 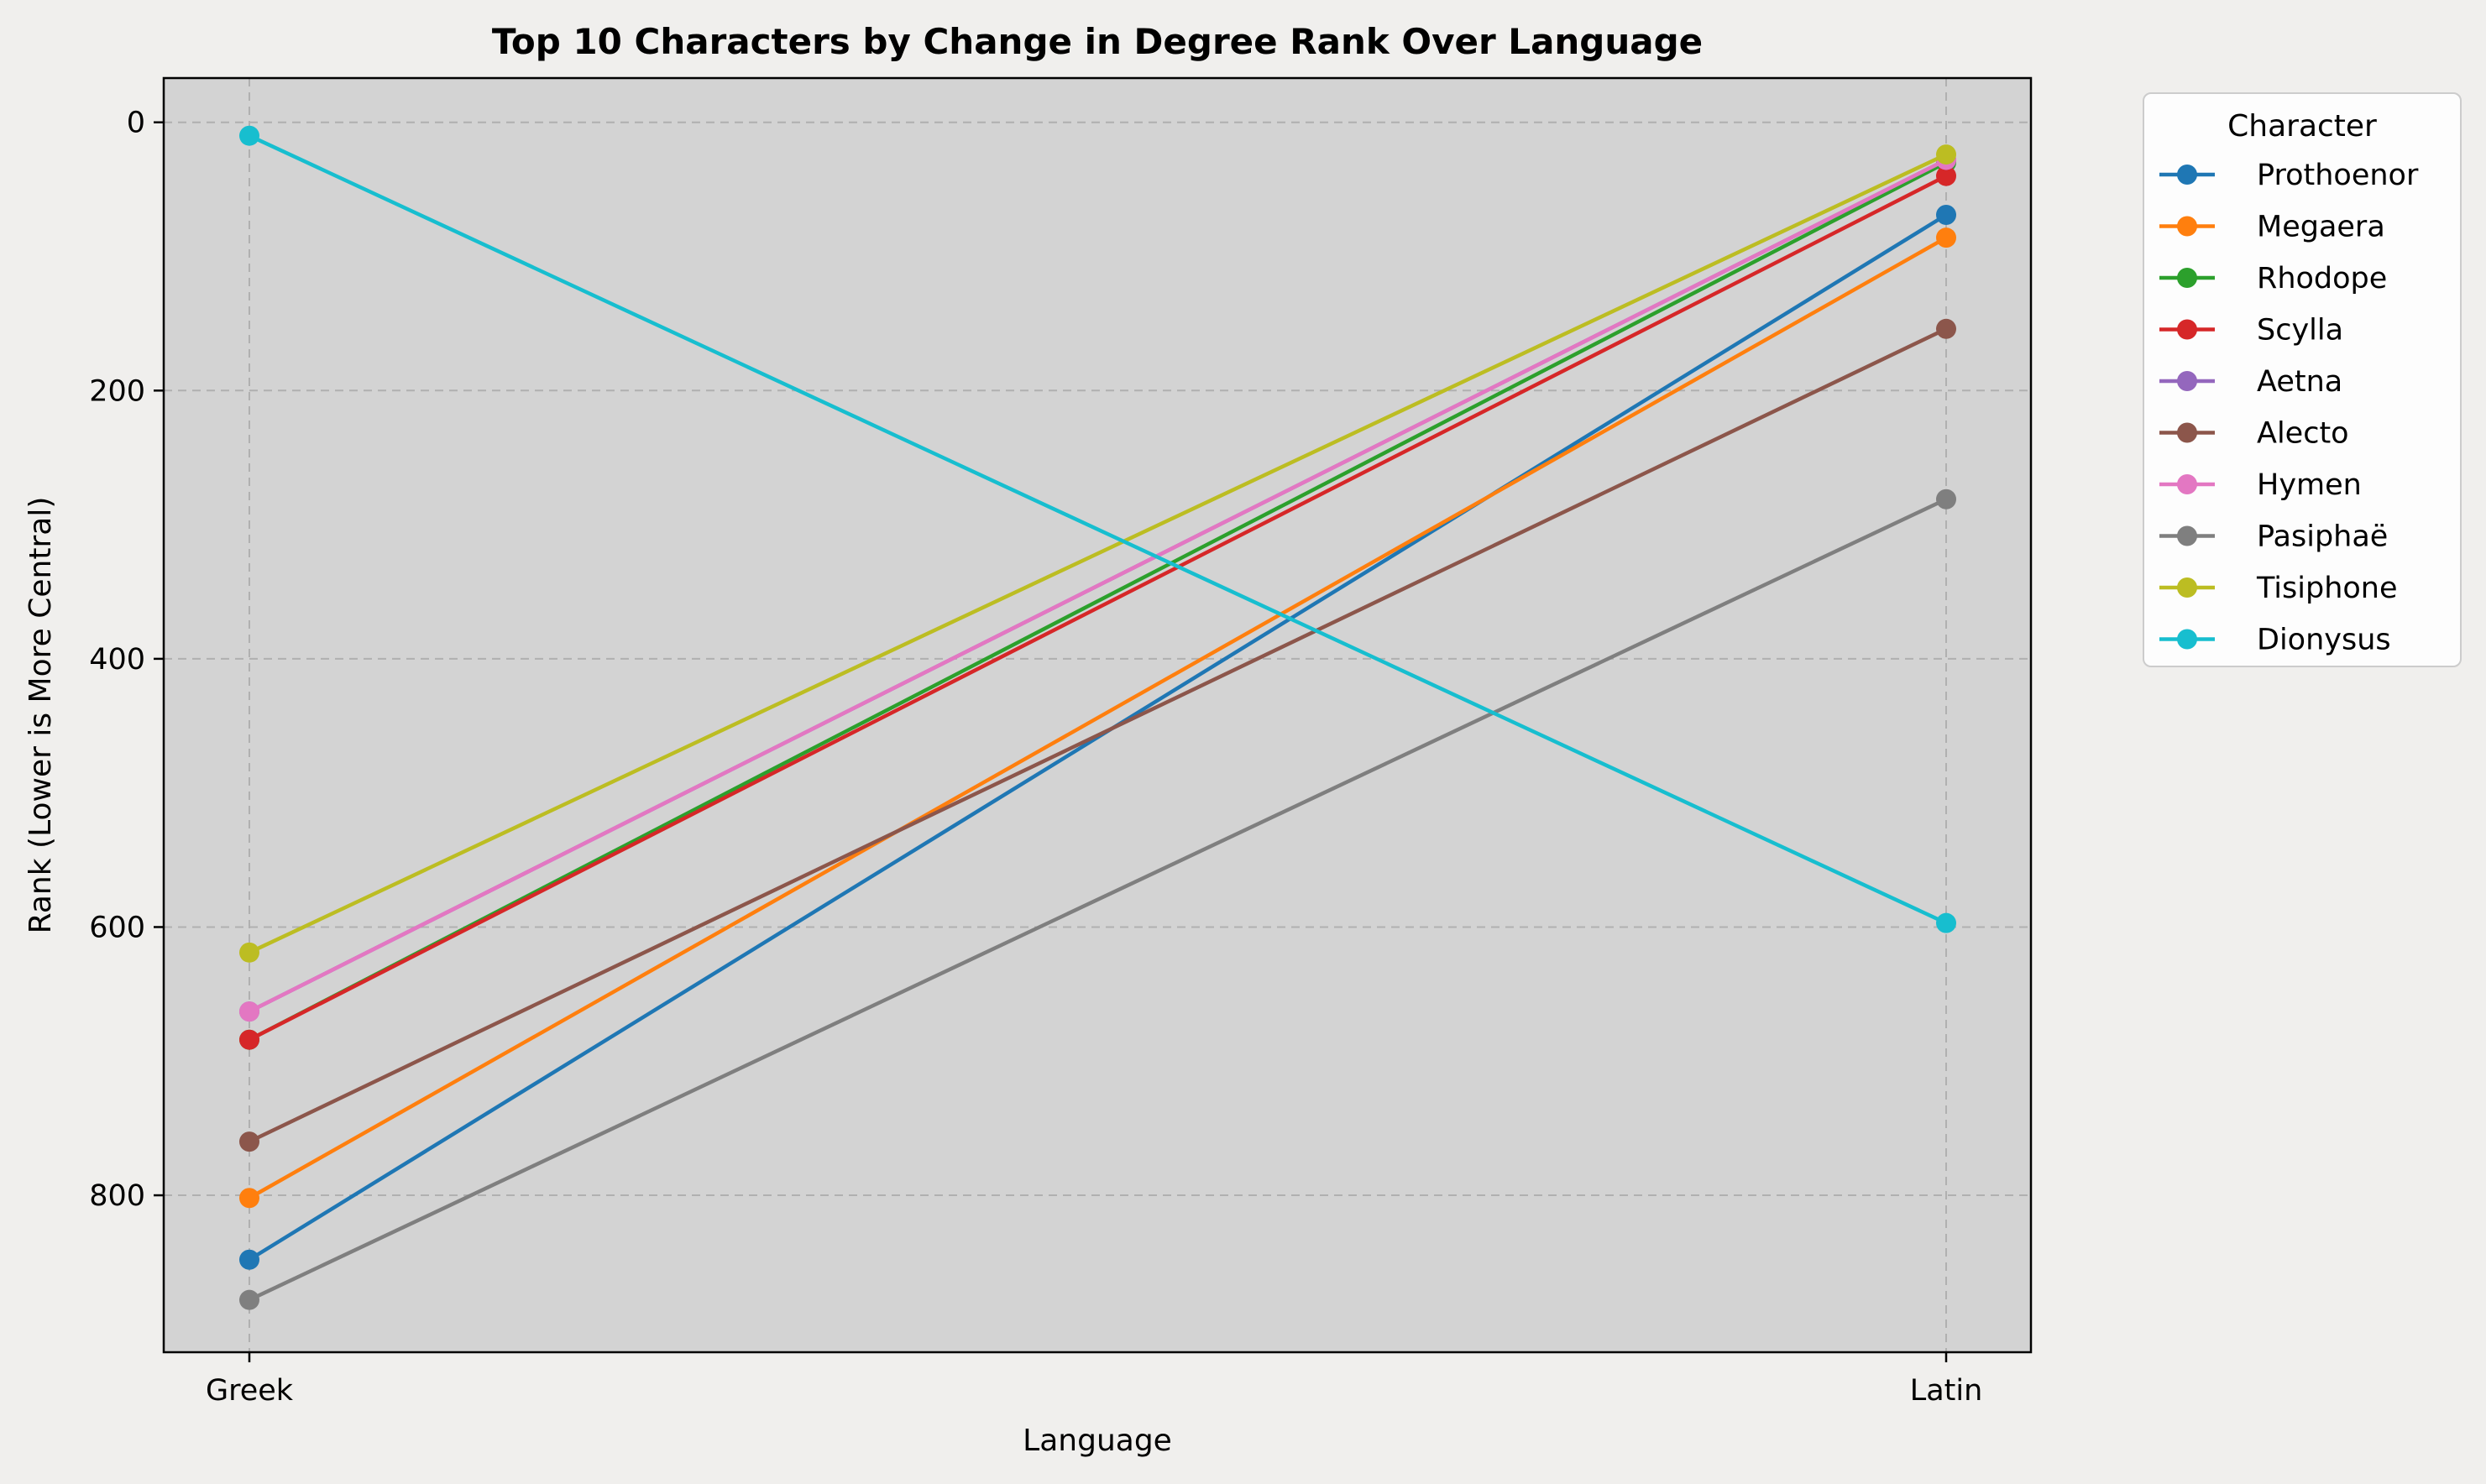 I want to click on legend-label: Megaera, so click(x=2321, y=227).